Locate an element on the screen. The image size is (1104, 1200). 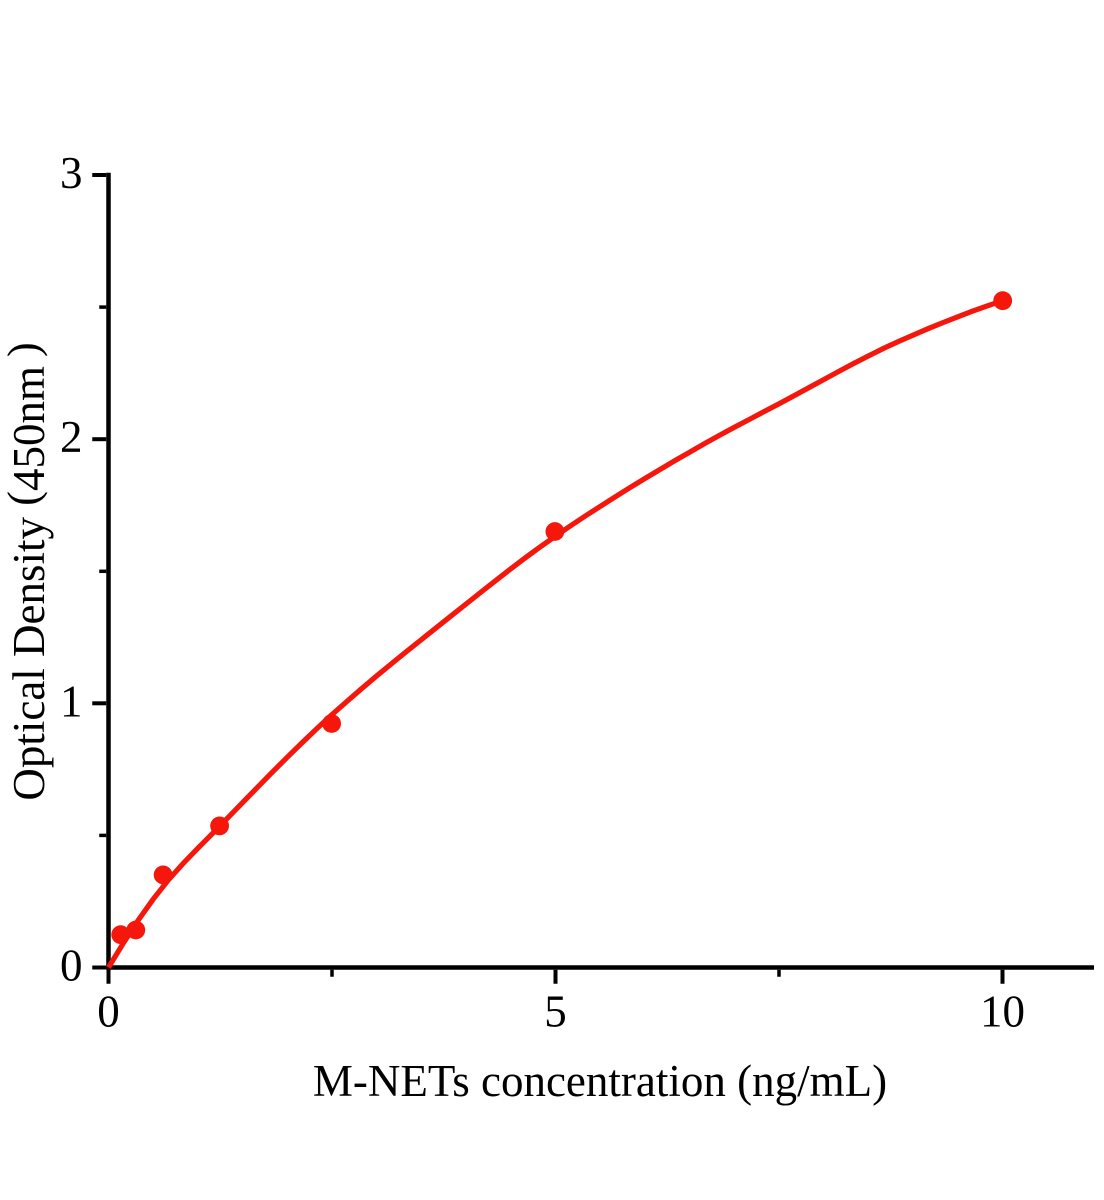
svg-text: 1 is located at coordinates (71, 701).